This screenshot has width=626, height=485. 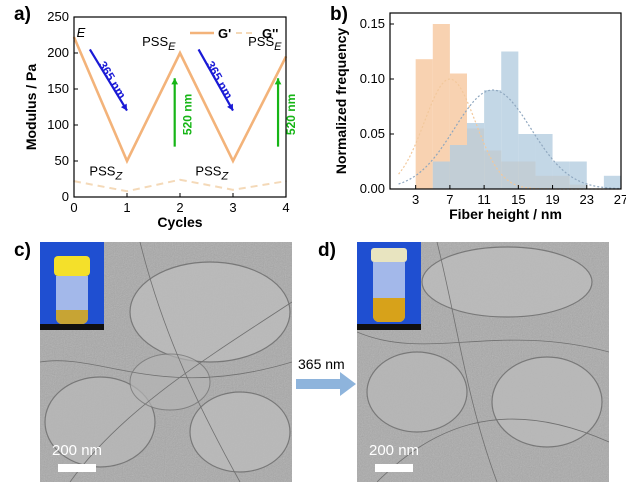 I want to click on x-tick-label: 23, so click(x=587, y=199).